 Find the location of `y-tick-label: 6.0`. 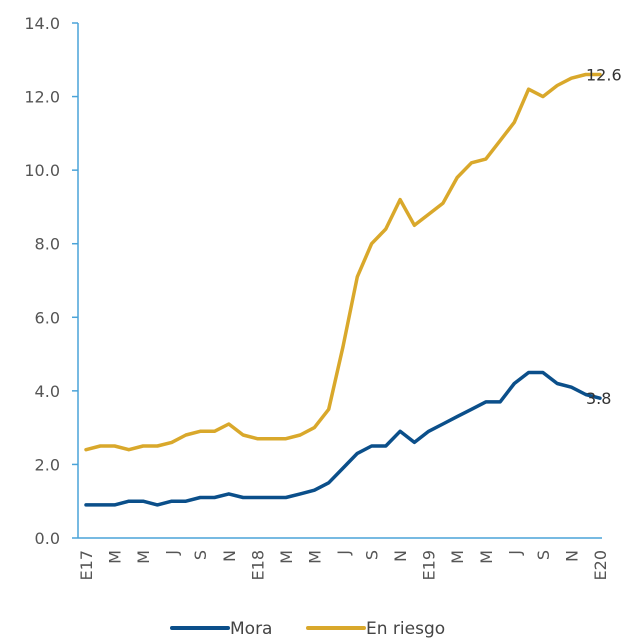

y-tick-label: 6.0 is located at coordinates (47, 317).